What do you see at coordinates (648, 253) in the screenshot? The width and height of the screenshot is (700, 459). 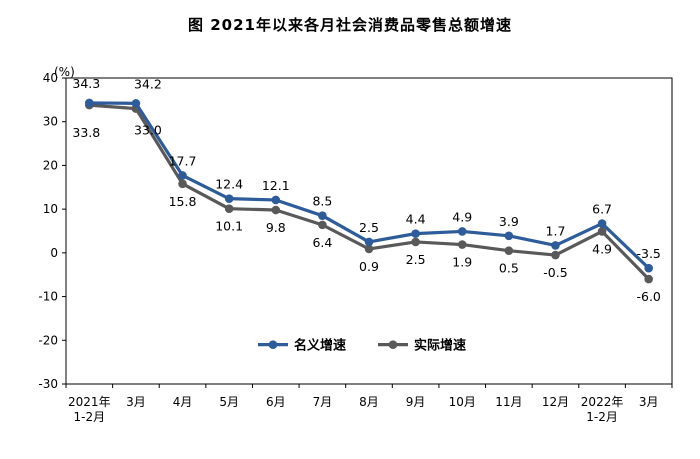 I see `data-label-0: -3.5` at bounding box center [648, 253].